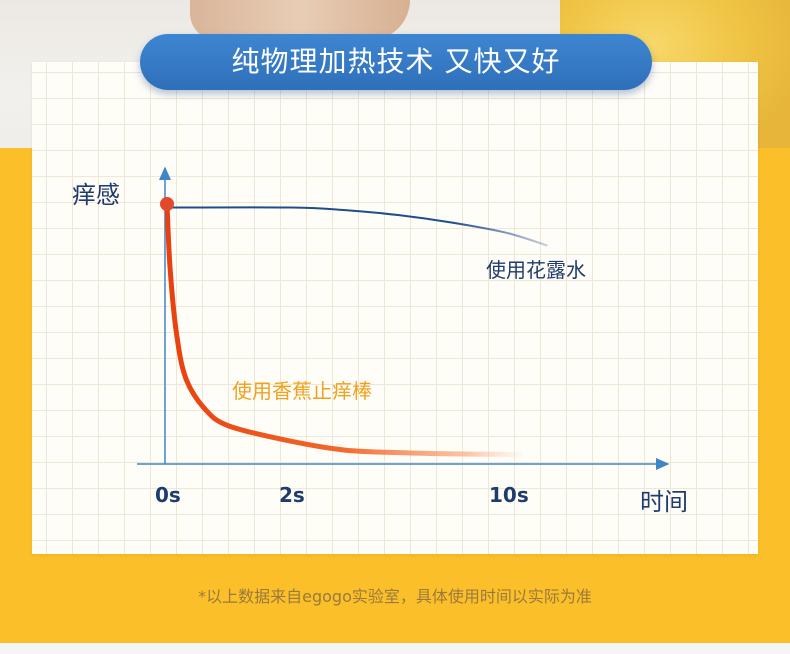 This screenshot has width=790, height=654. I want to click on series-label-flower-water: 使用花露水, so click(536, 270).